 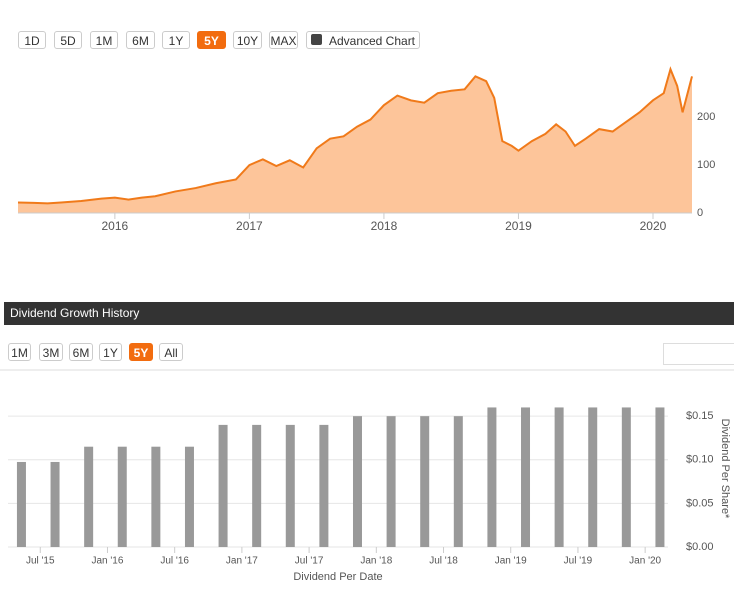 What do you see at coordinates (369, 313) in the screenshot?
I see `section-title: Dividend Growth History` at bounding box center [369, 313].